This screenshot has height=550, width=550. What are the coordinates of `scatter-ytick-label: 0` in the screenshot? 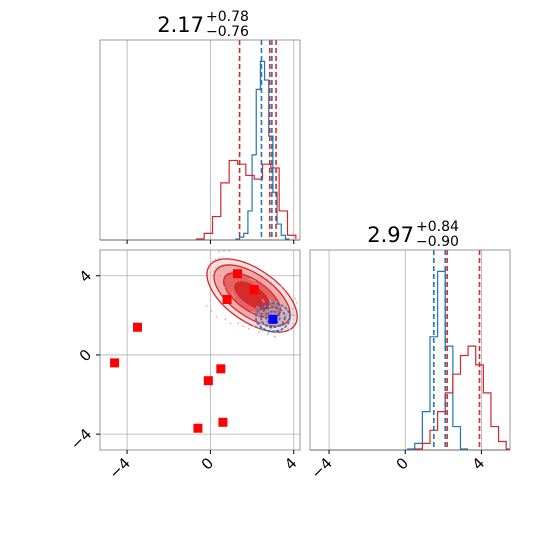 It's located at (85, 355).